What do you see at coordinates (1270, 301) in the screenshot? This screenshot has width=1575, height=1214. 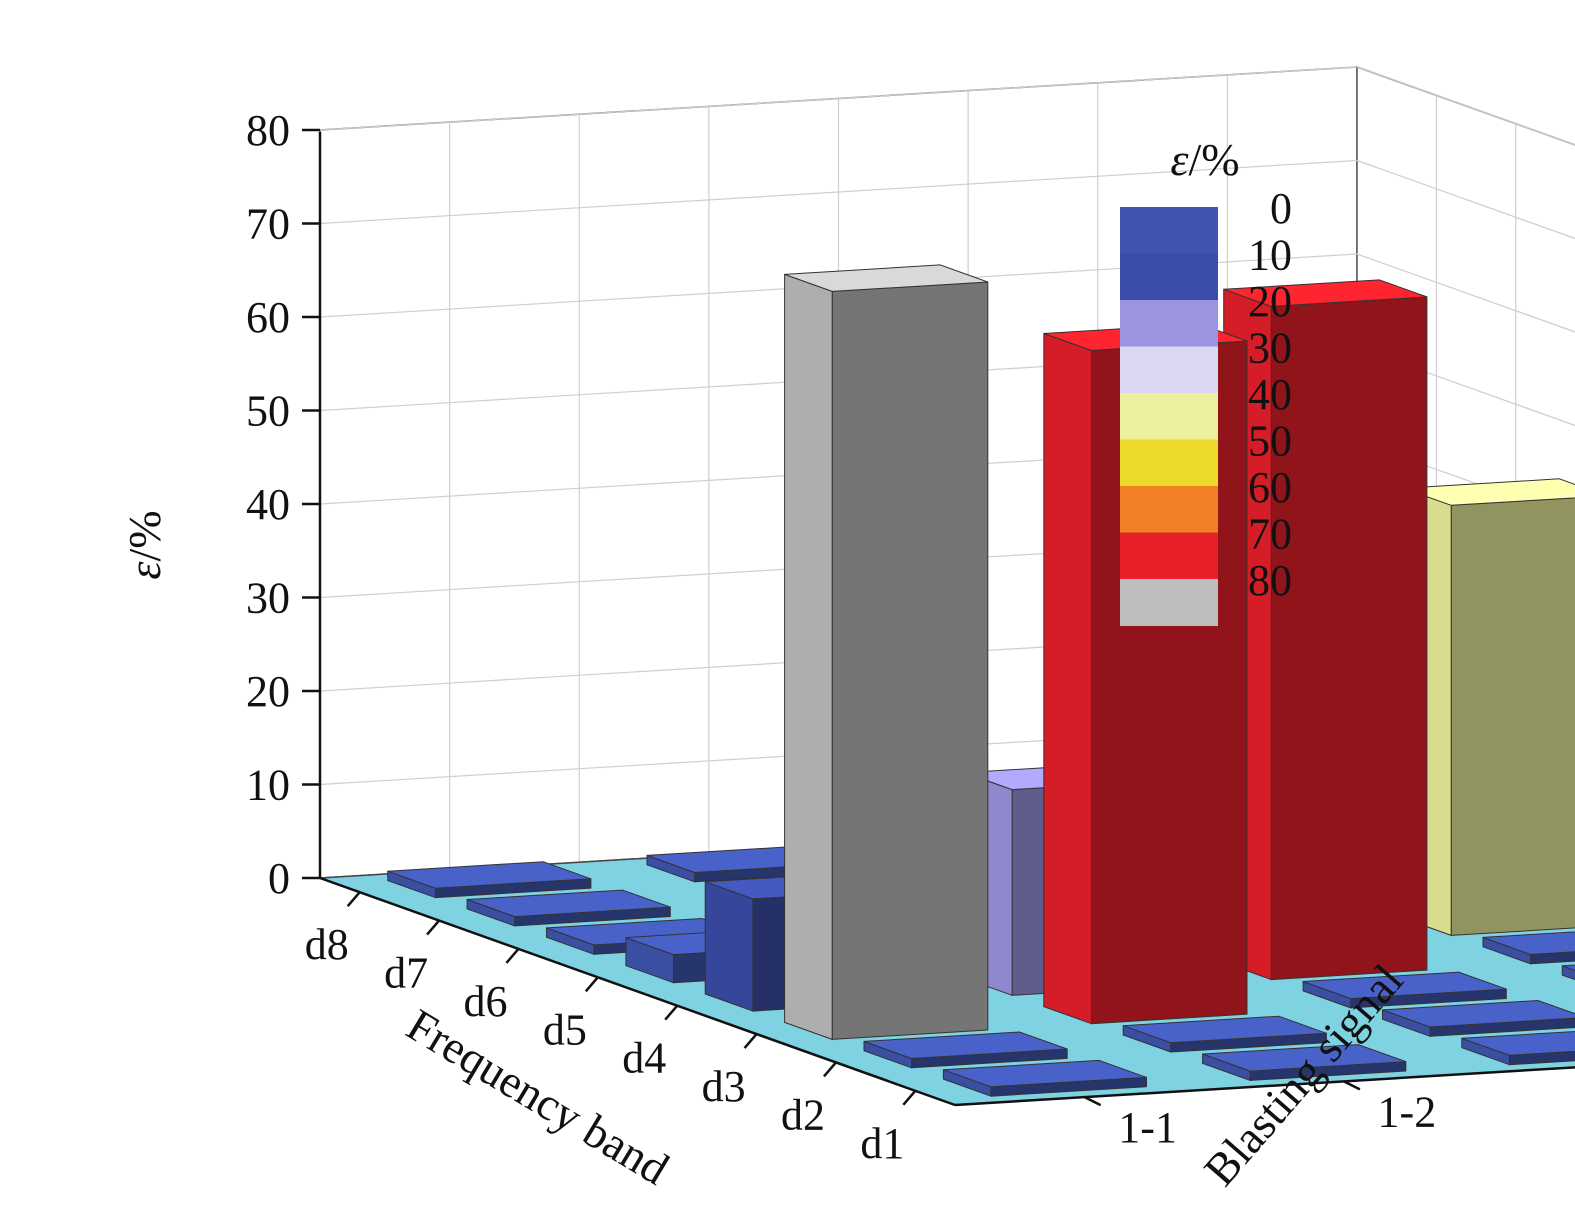 I see `legend-label: 20` at bounding box center [1270, 301].